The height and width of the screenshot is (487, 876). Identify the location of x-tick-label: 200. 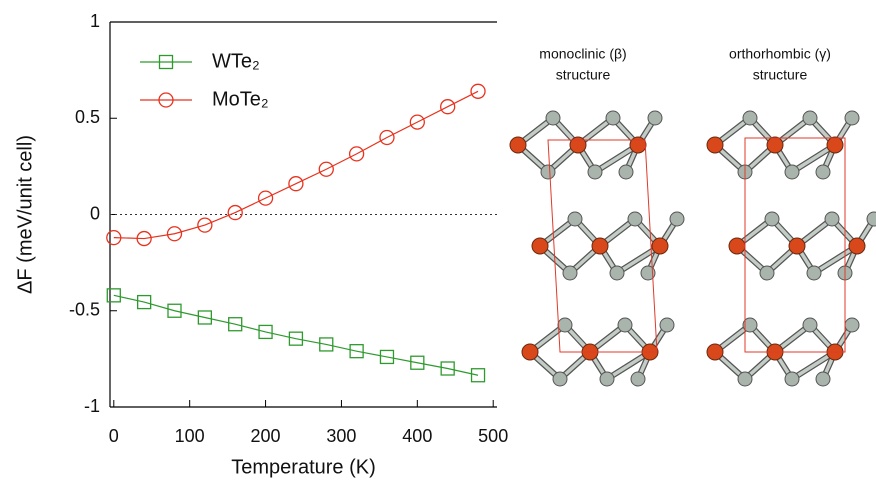
(266, 436).